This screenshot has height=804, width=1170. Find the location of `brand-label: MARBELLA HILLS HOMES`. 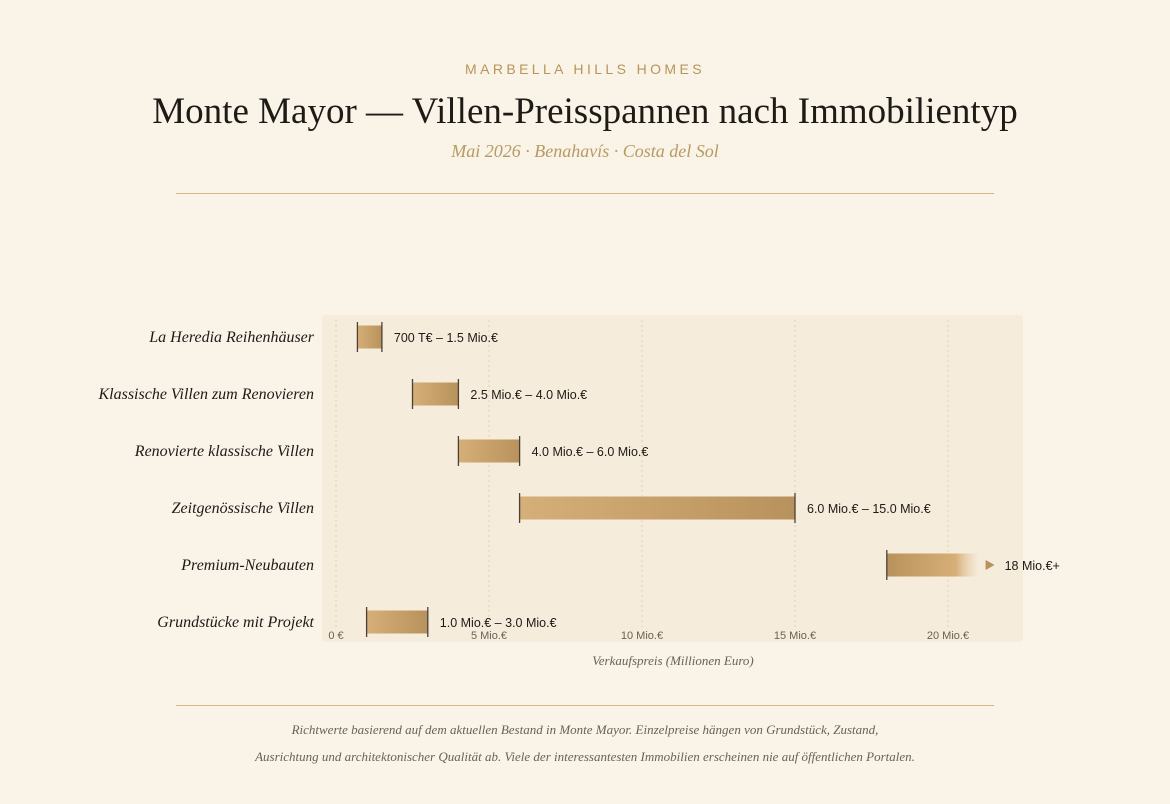

brand-label: MARBELLA HILLS HOMES is located at coordinates (585, 69).